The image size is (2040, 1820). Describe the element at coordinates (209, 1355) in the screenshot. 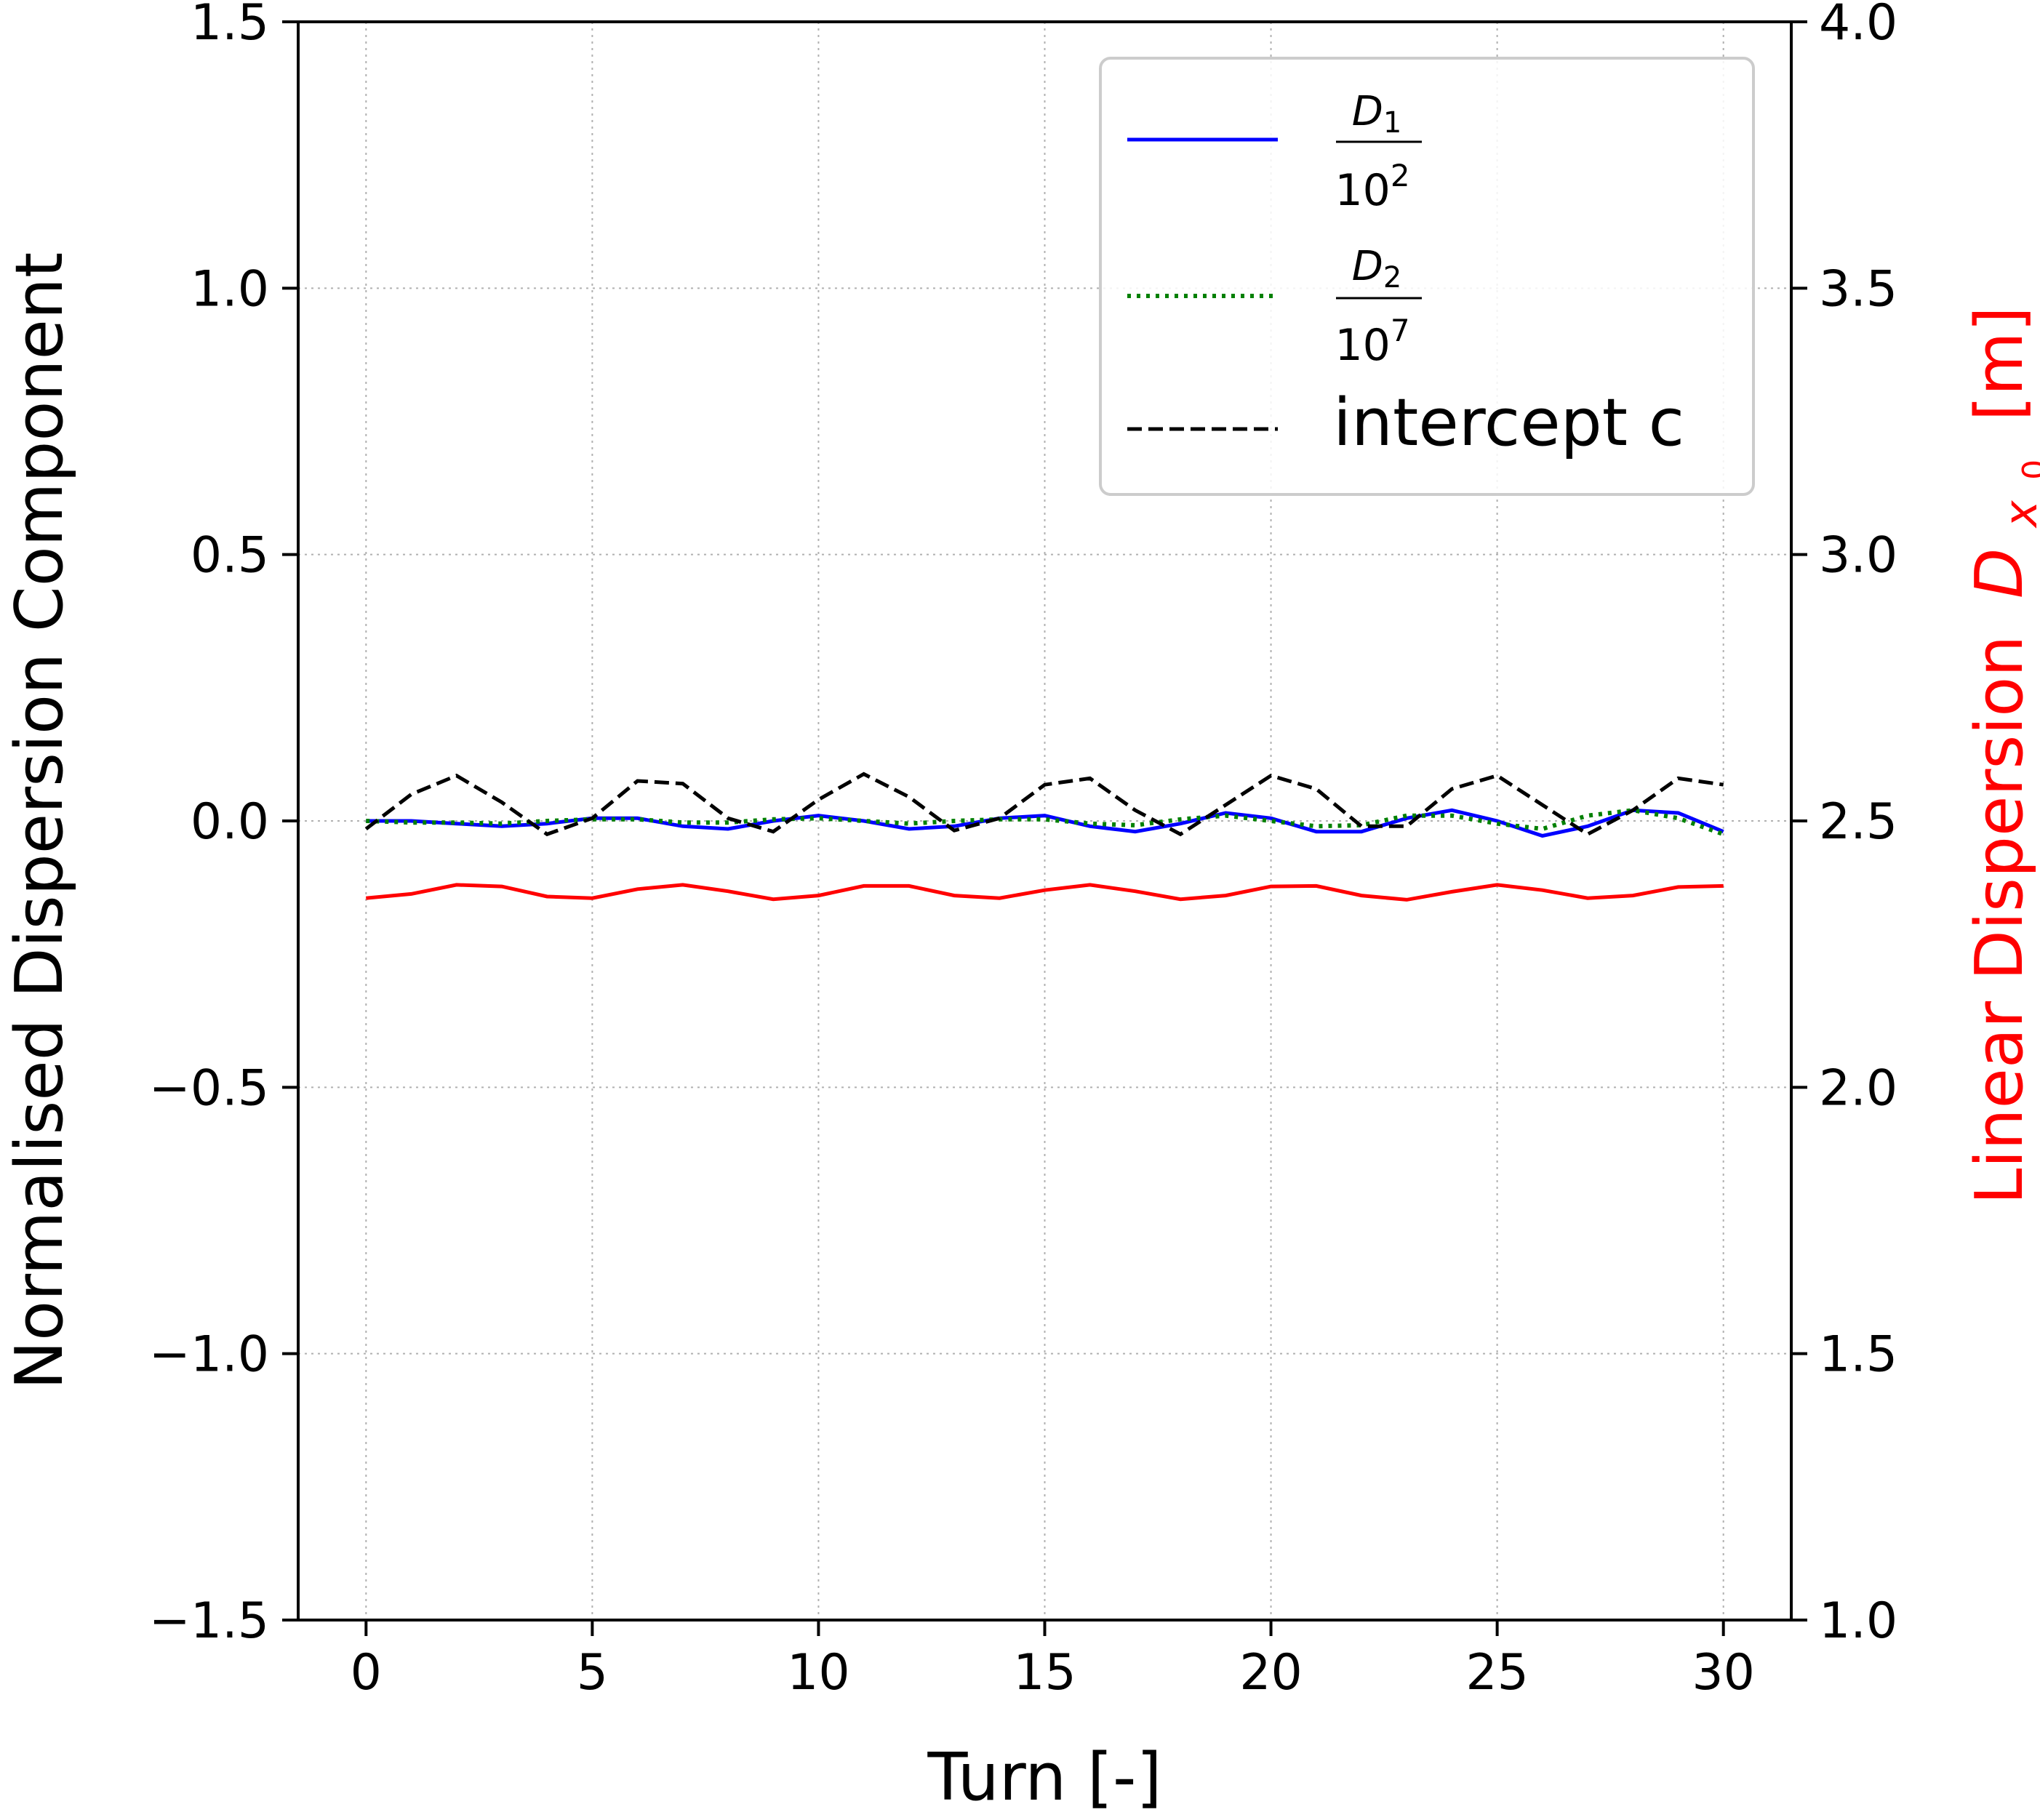

I see `y-left-tick-label: −1.0` at that location.